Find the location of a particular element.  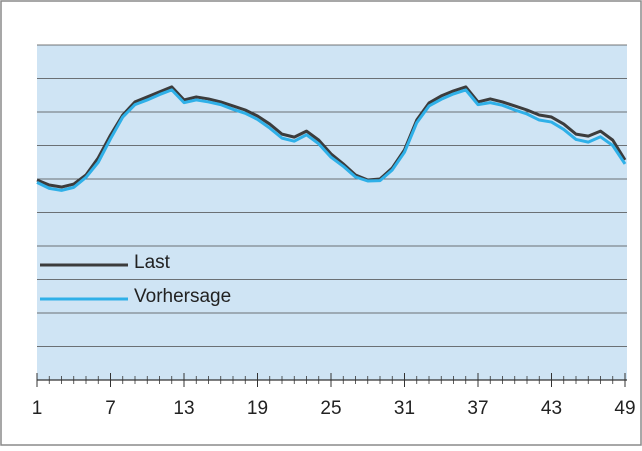

x-tick-label: 31 is located at coordinates (404, 408).